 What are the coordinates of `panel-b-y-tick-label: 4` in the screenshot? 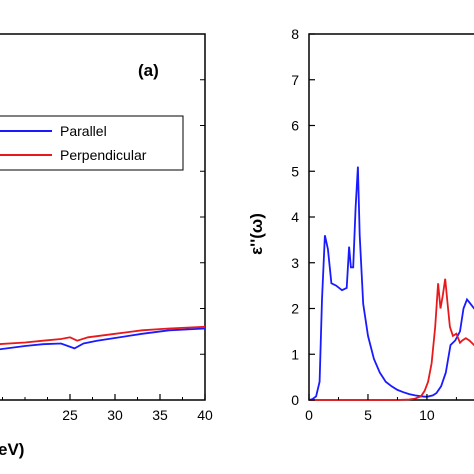 It's located at (295, 217).